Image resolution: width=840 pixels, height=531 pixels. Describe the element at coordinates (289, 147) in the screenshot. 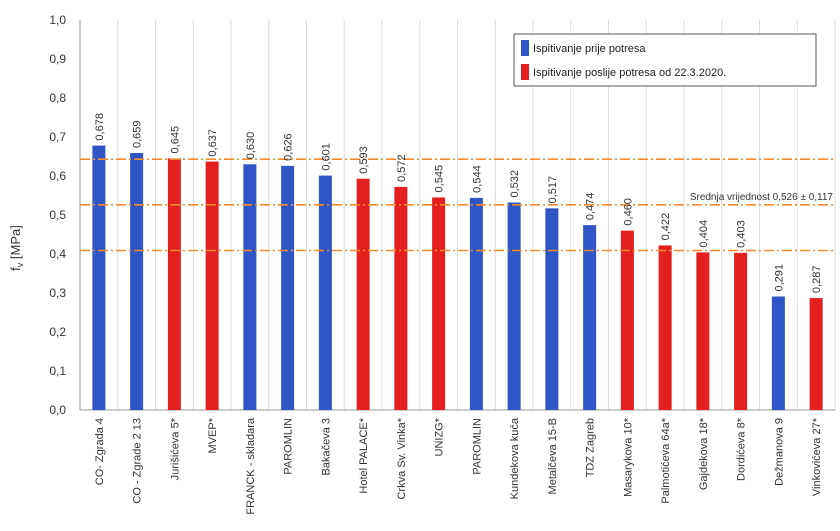

I see `data-label: 0,626` at that location.